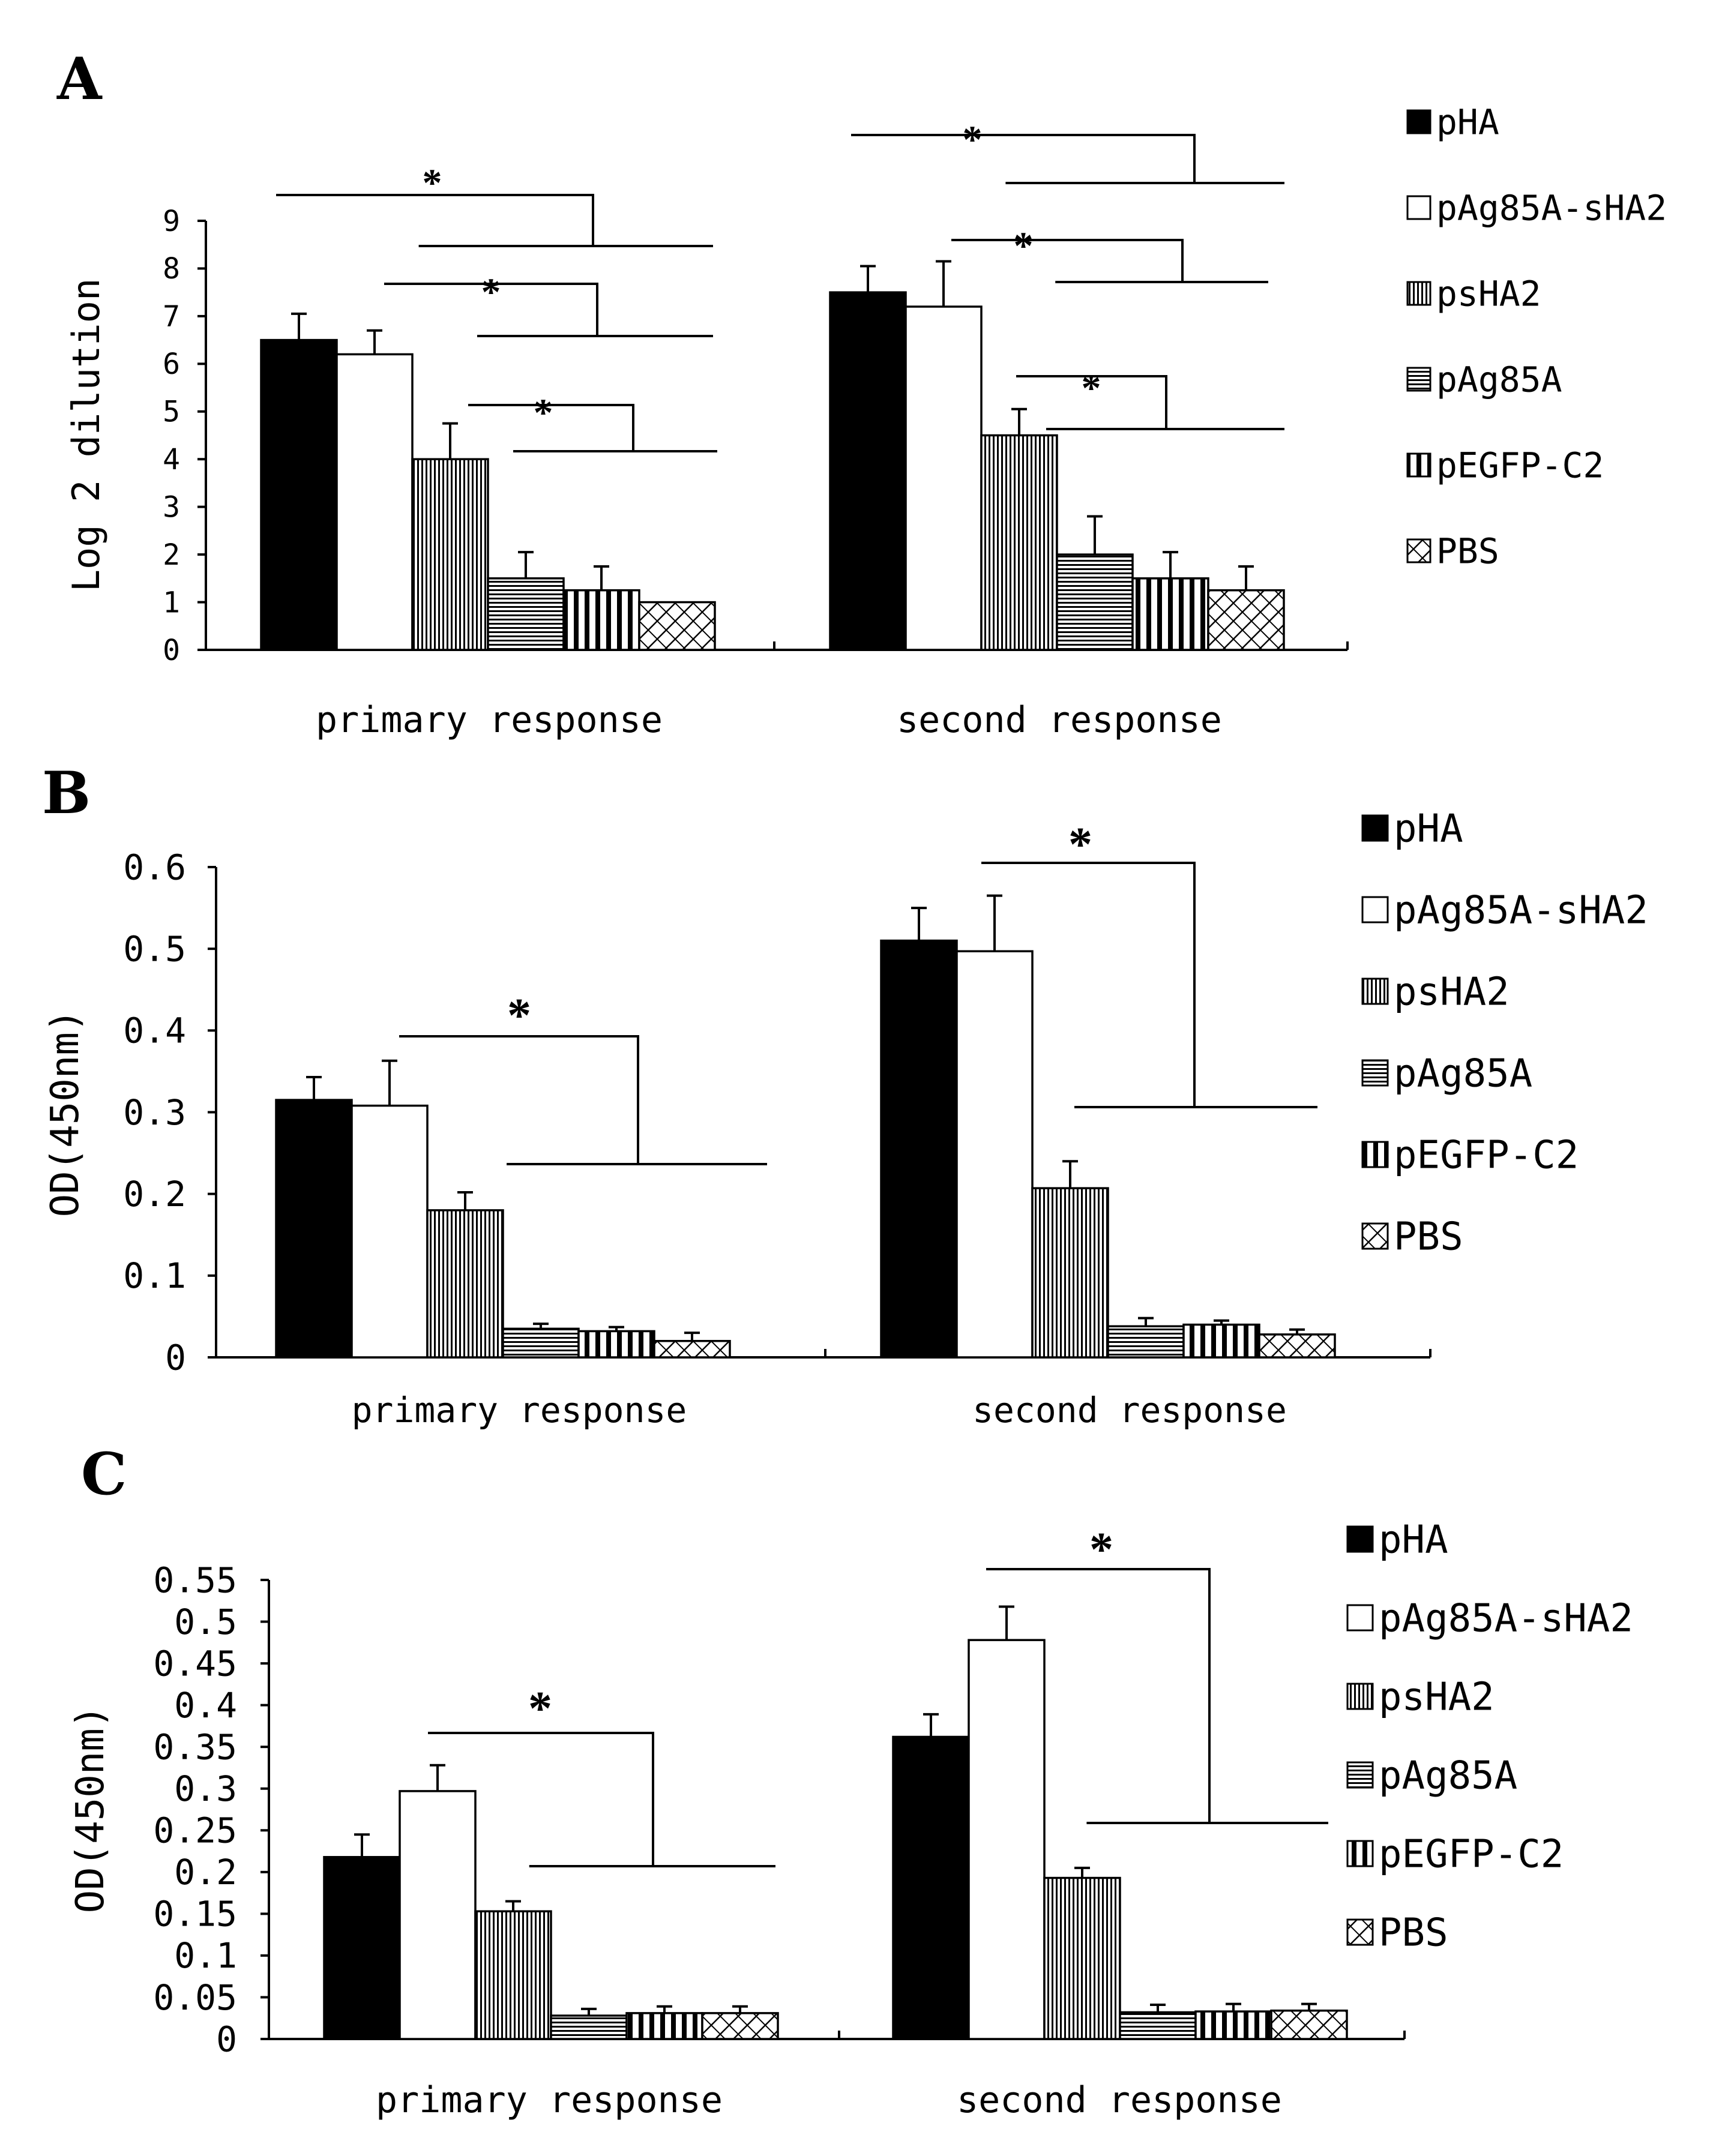 The height and width of the screenshot is (2156, 1728). I want to click on panel-b-y-tick-label: 0.4, so click(154, 1031).